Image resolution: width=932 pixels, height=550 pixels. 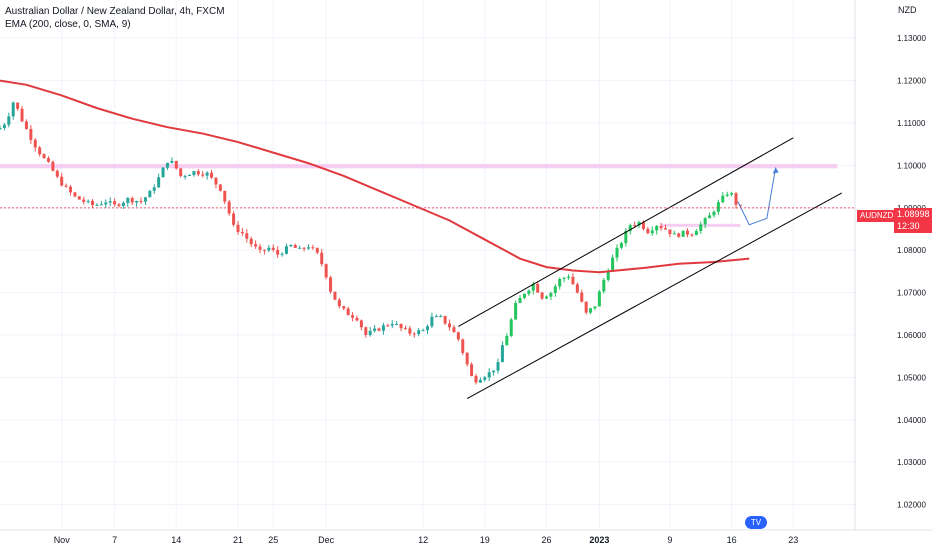 I want to click on time-tick-label: 26, so click(x=546, y=540).